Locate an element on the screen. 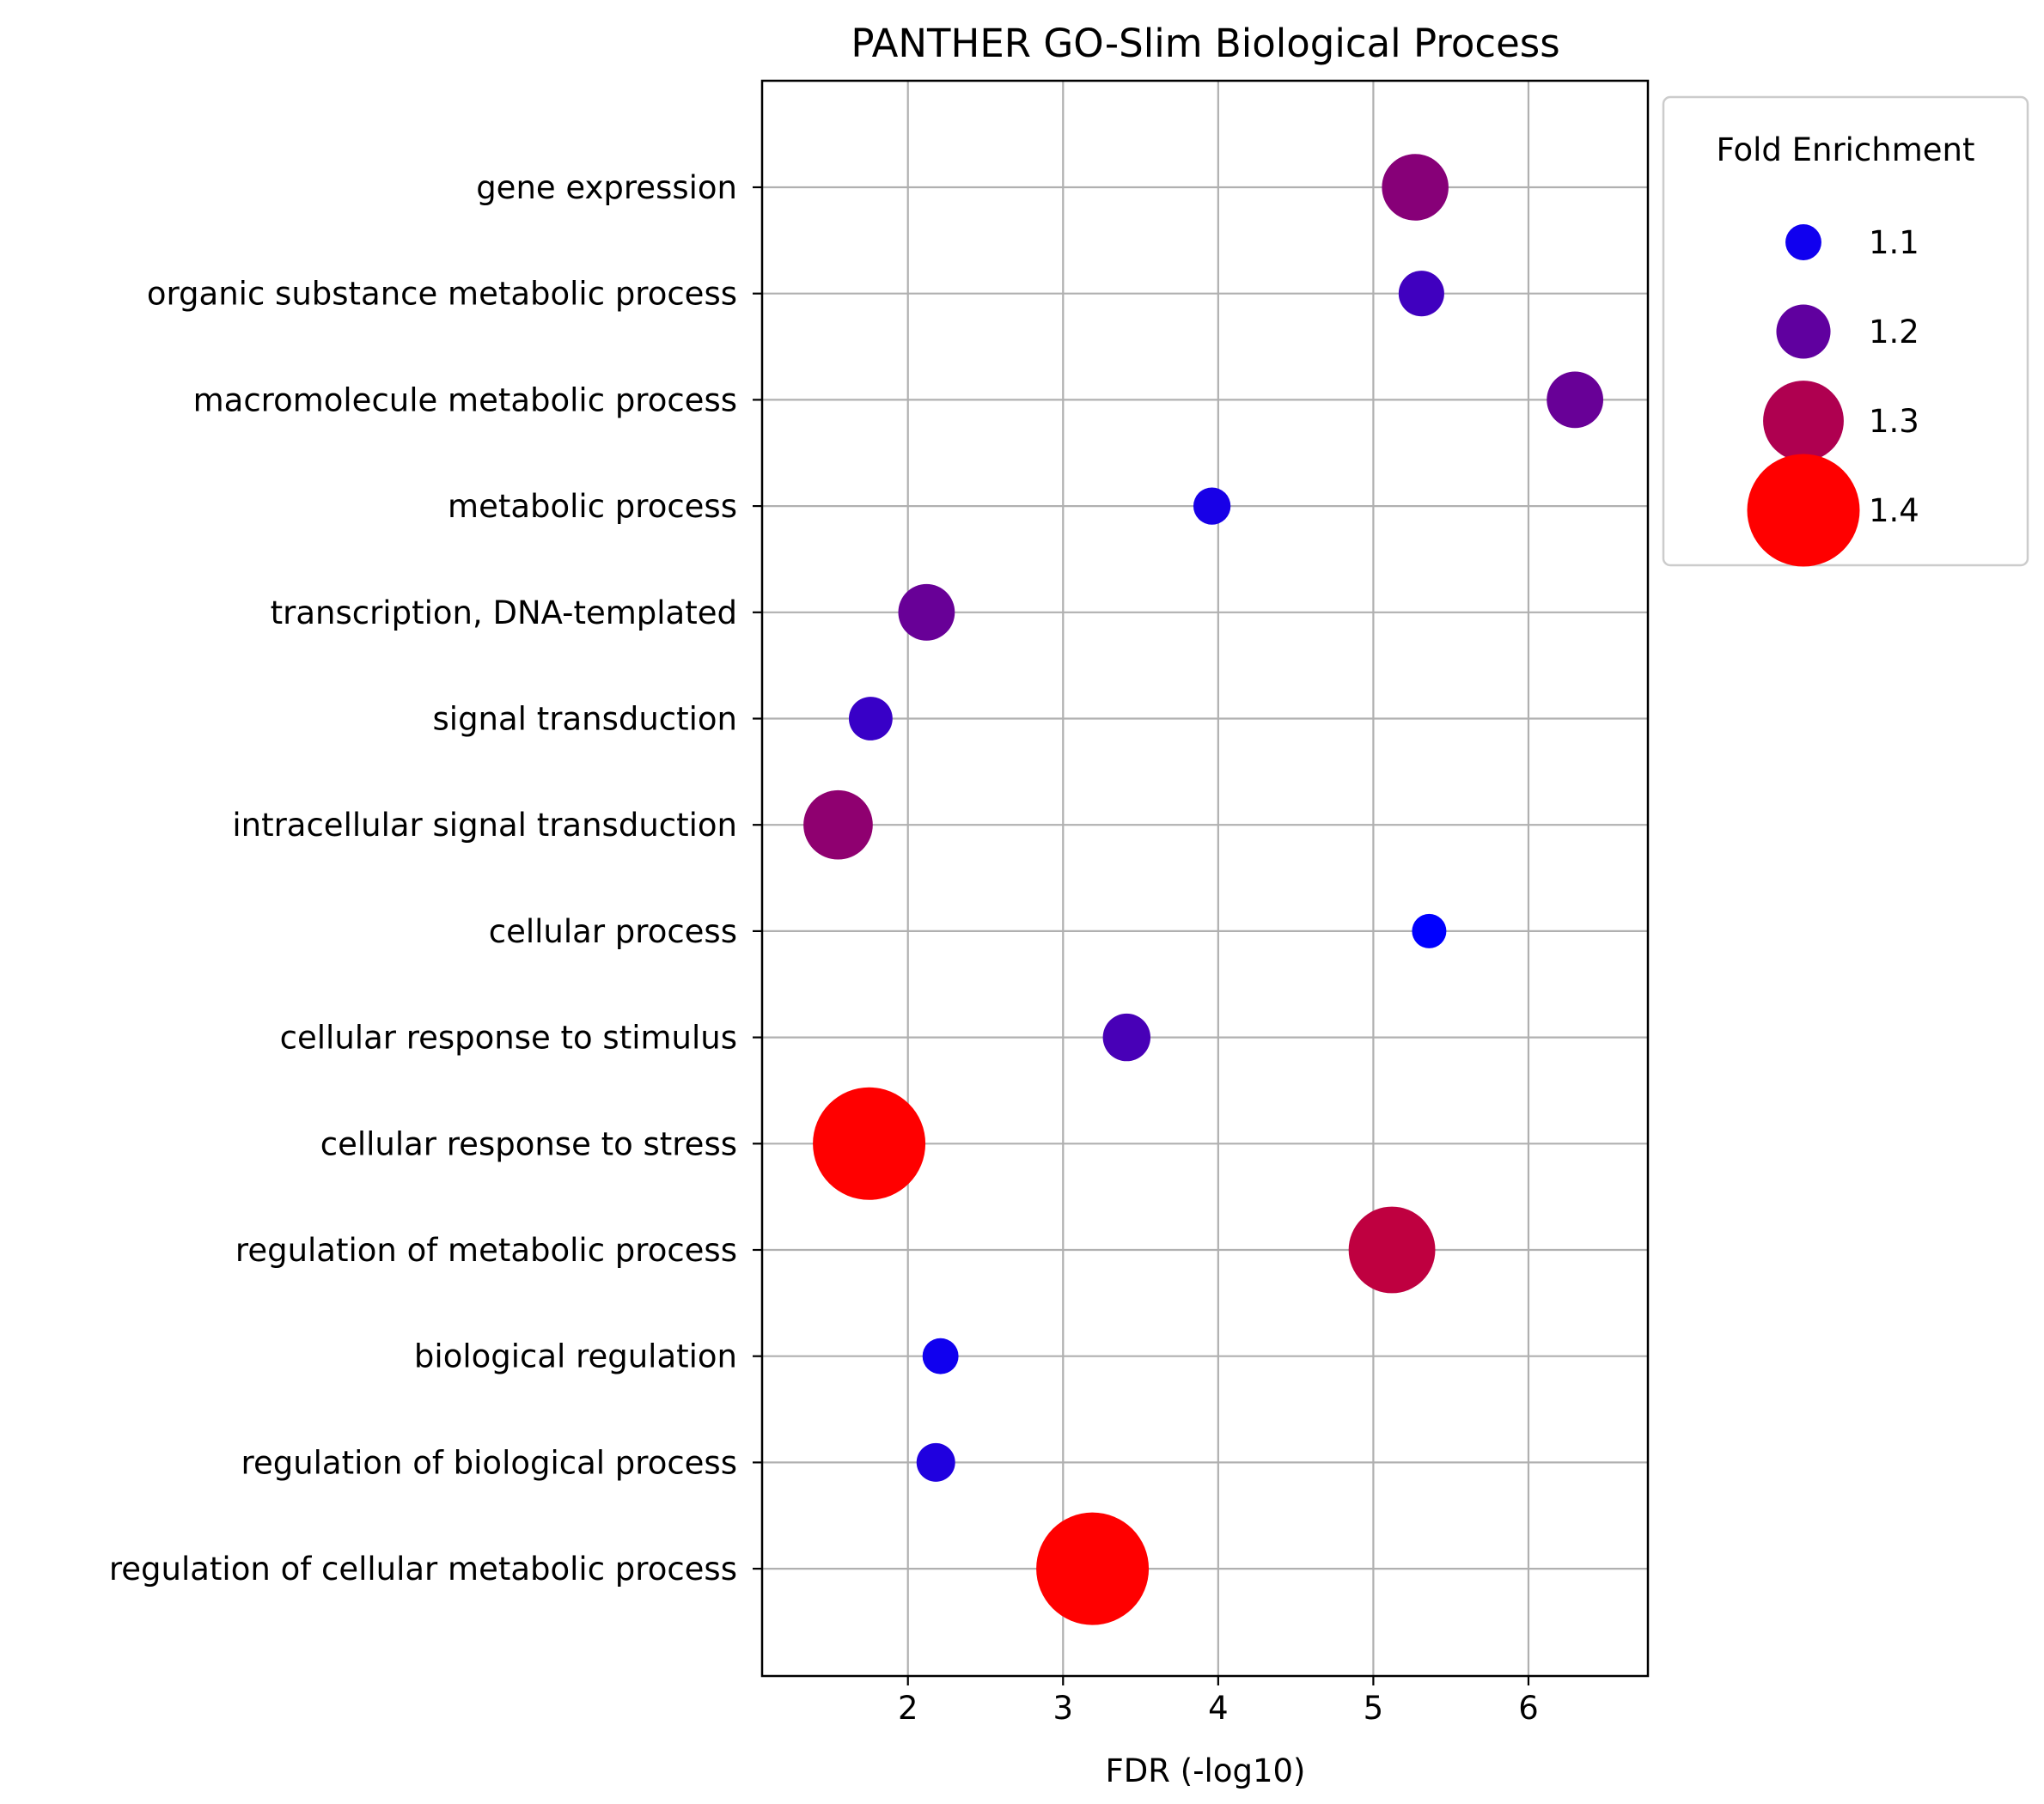 Image resolution: width=2044 pixels, height=1804 pixels. y-tick-label: regulation of metabolic process is located at coordinates (486, 1250).